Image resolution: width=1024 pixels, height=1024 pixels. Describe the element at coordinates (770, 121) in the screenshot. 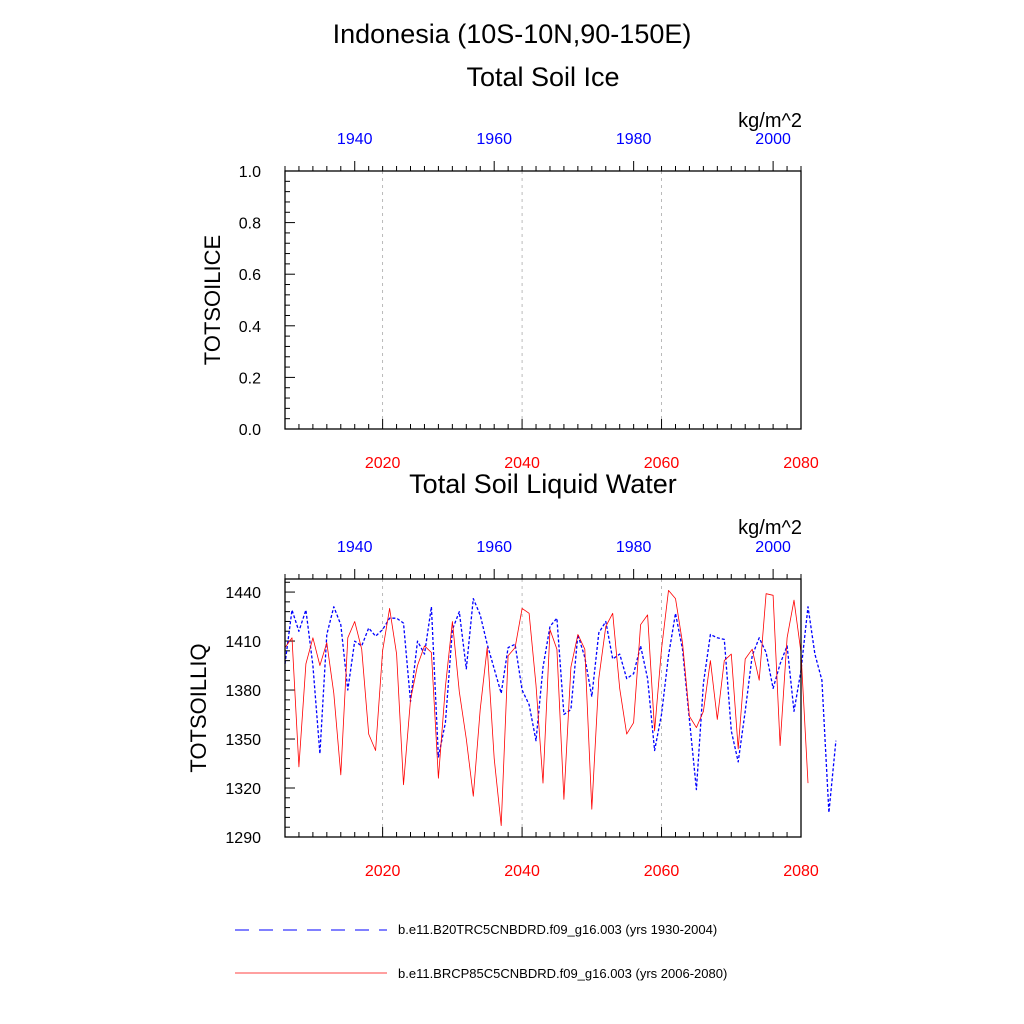

I see `soil-ice-units: kg/m^2` at that location.